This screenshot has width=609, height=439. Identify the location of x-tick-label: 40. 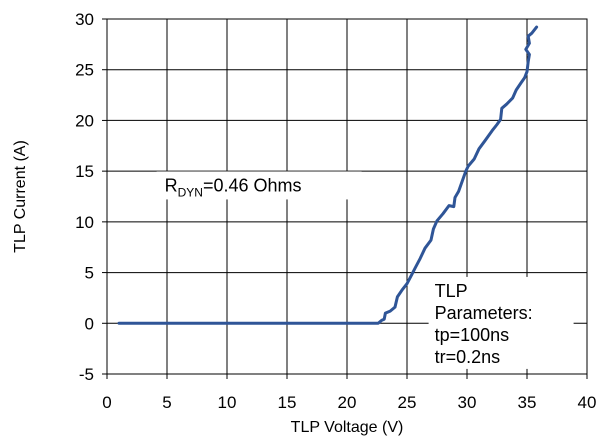
(587, 402).